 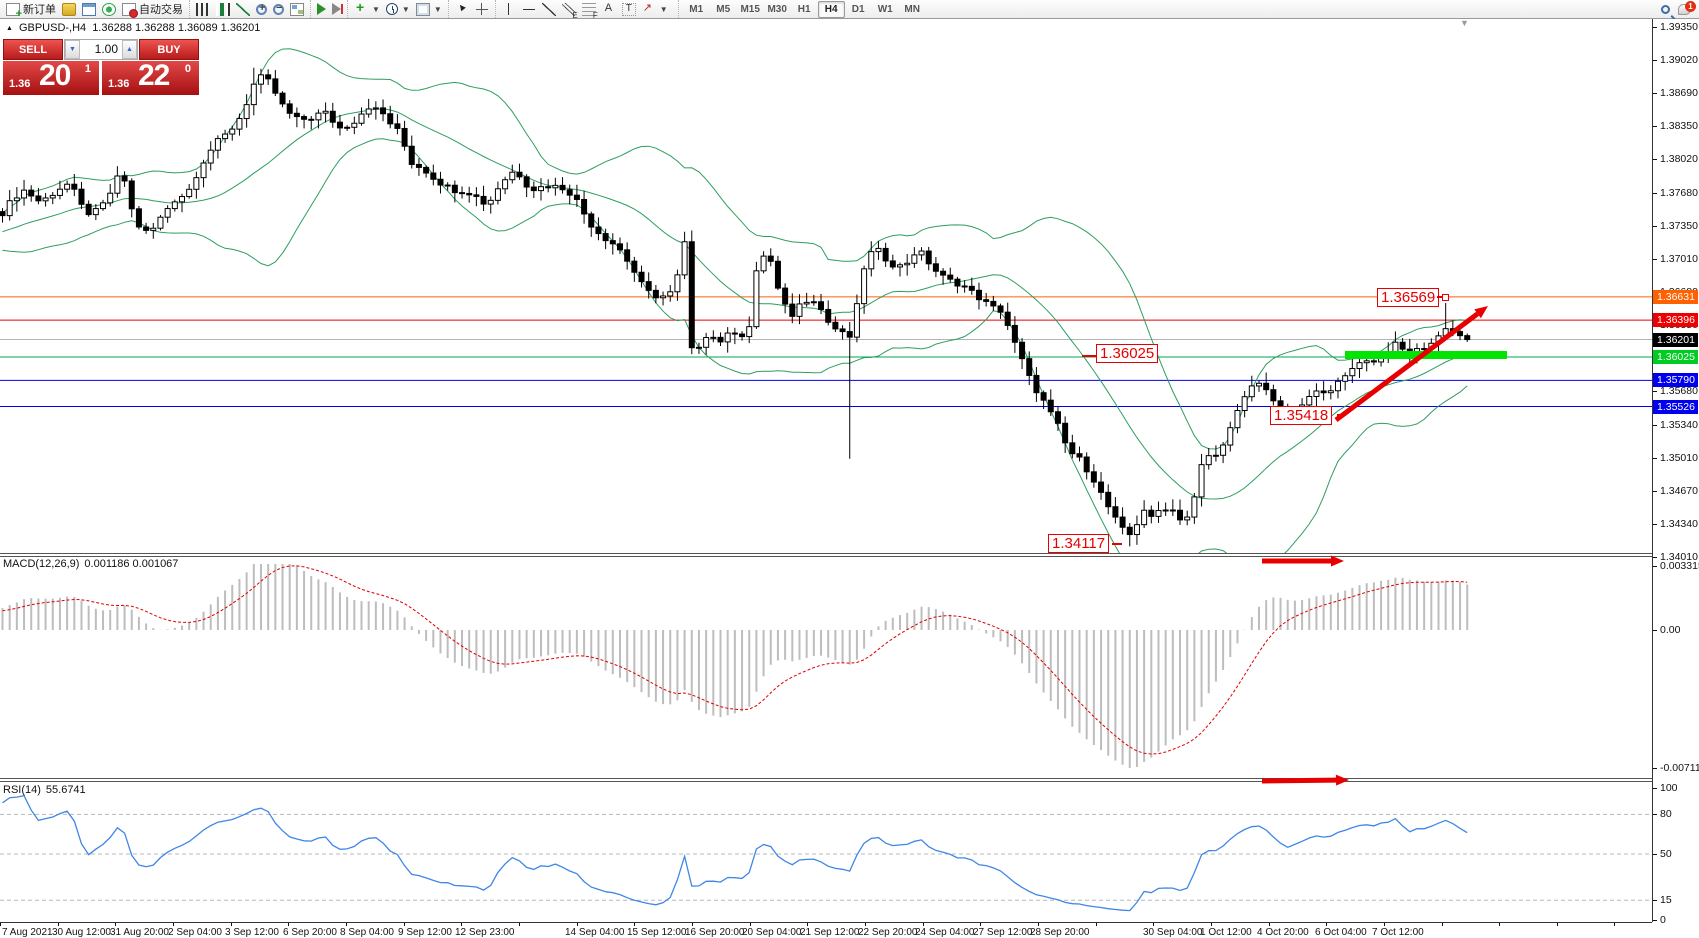 What do you see at coordinates (1679, 126) in the screenshot?
I see `price-tick-label: 1.38350` at bounding box center [1679, 126].